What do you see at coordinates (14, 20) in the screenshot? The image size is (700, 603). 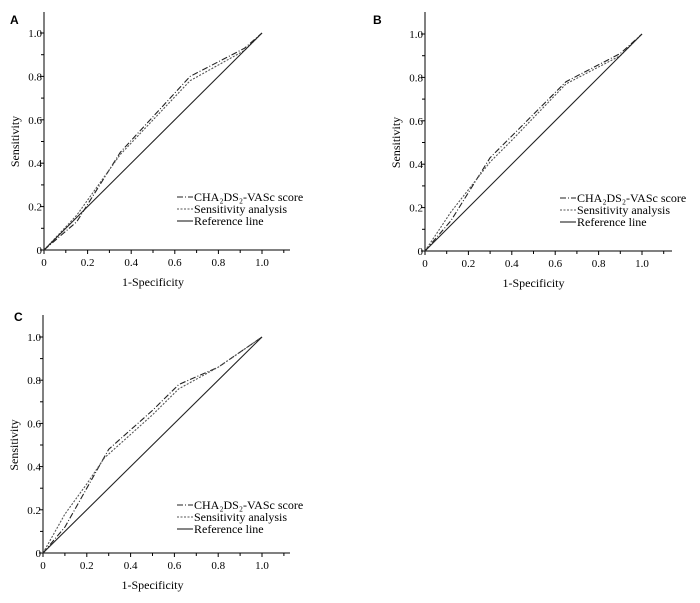 I see `panel-letter: A` at bounding box center [14, 20].